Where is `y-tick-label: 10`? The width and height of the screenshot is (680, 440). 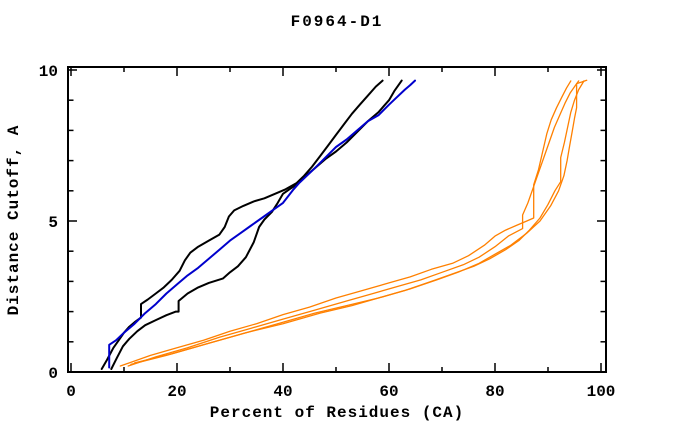
y-tick-label: 10 is located at coordinates (48, 72).